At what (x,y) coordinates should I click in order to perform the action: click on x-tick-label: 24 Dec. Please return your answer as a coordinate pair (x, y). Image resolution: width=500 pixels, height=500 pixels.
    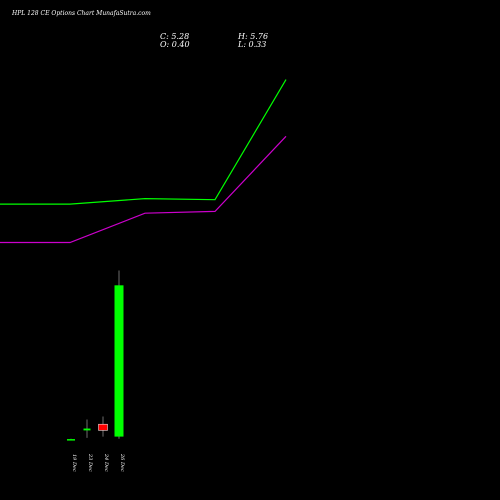
    Looking at the image, I should click on (106, 462).